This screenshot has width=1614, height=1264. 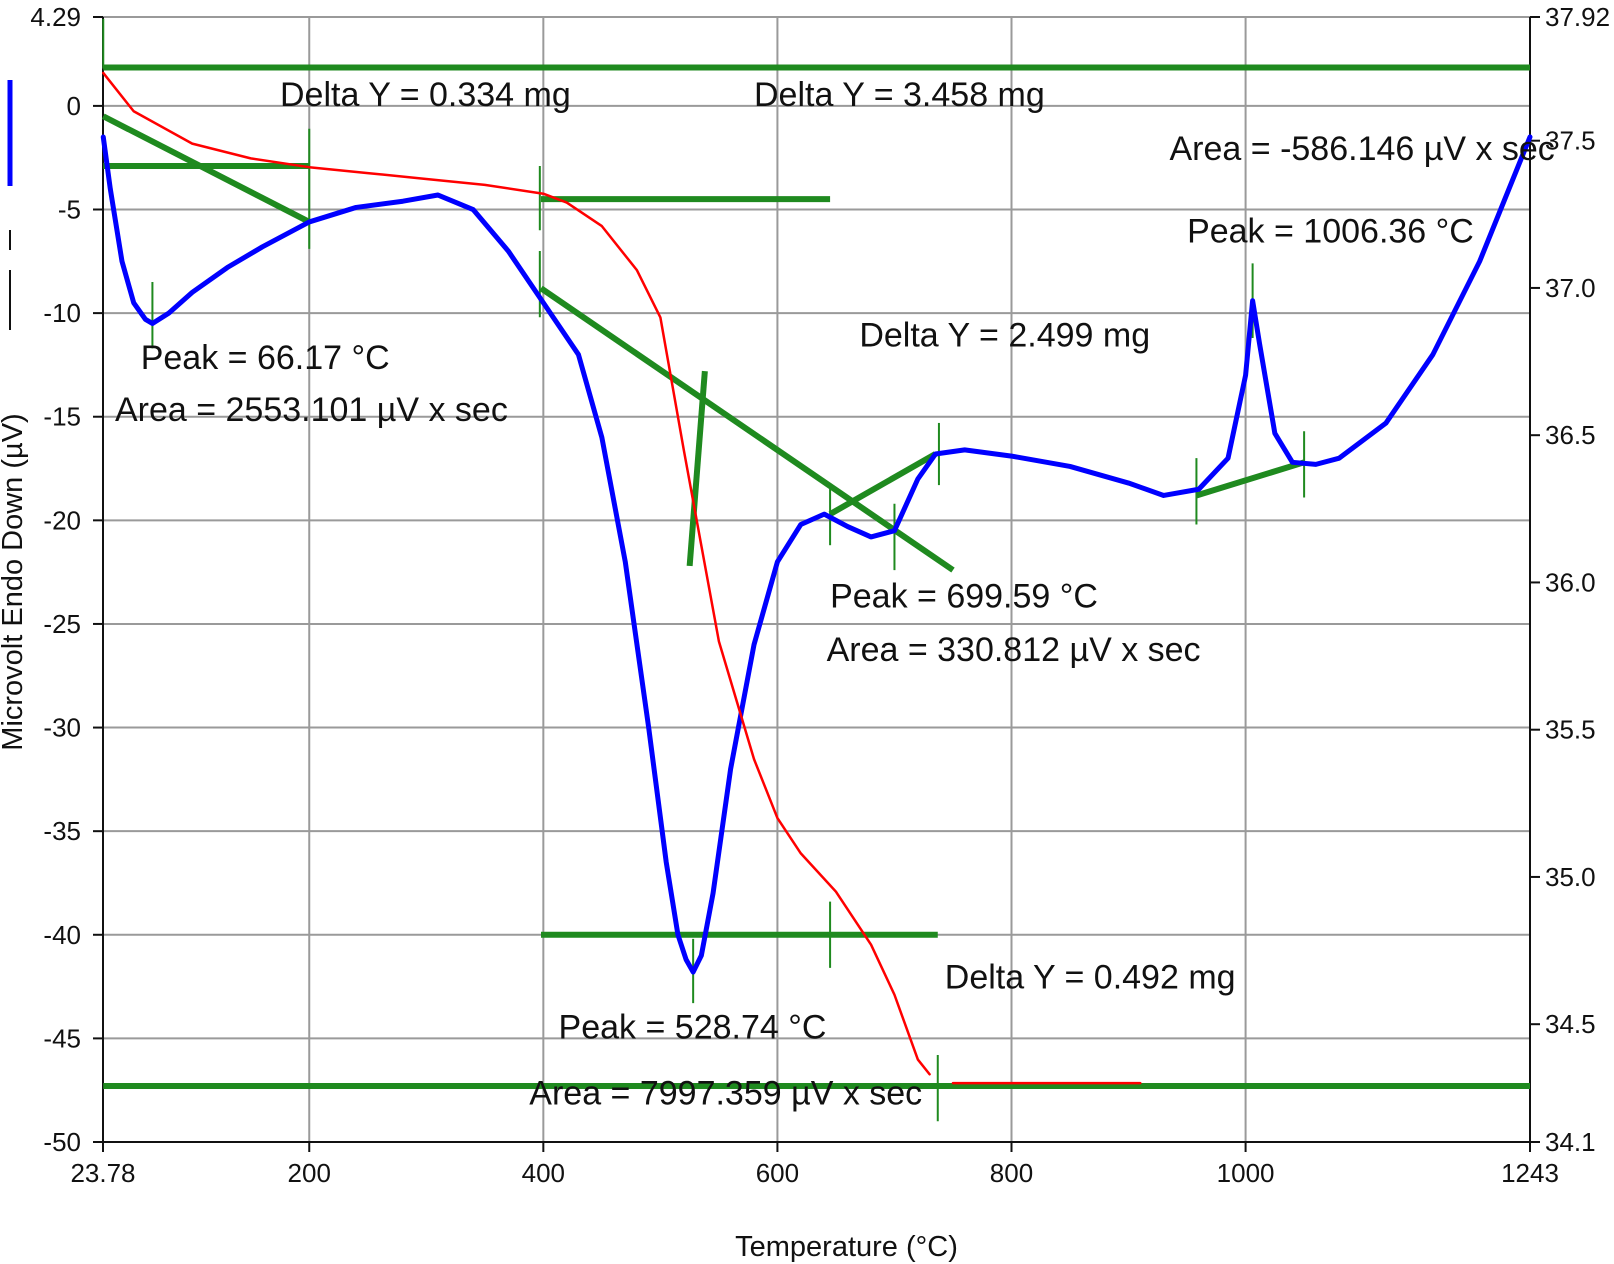 What do you see at coordinates (1570, 1024) in the screenshot?
I see `y2-tick-label: 34.5` at bounding box center [1570, 1024].